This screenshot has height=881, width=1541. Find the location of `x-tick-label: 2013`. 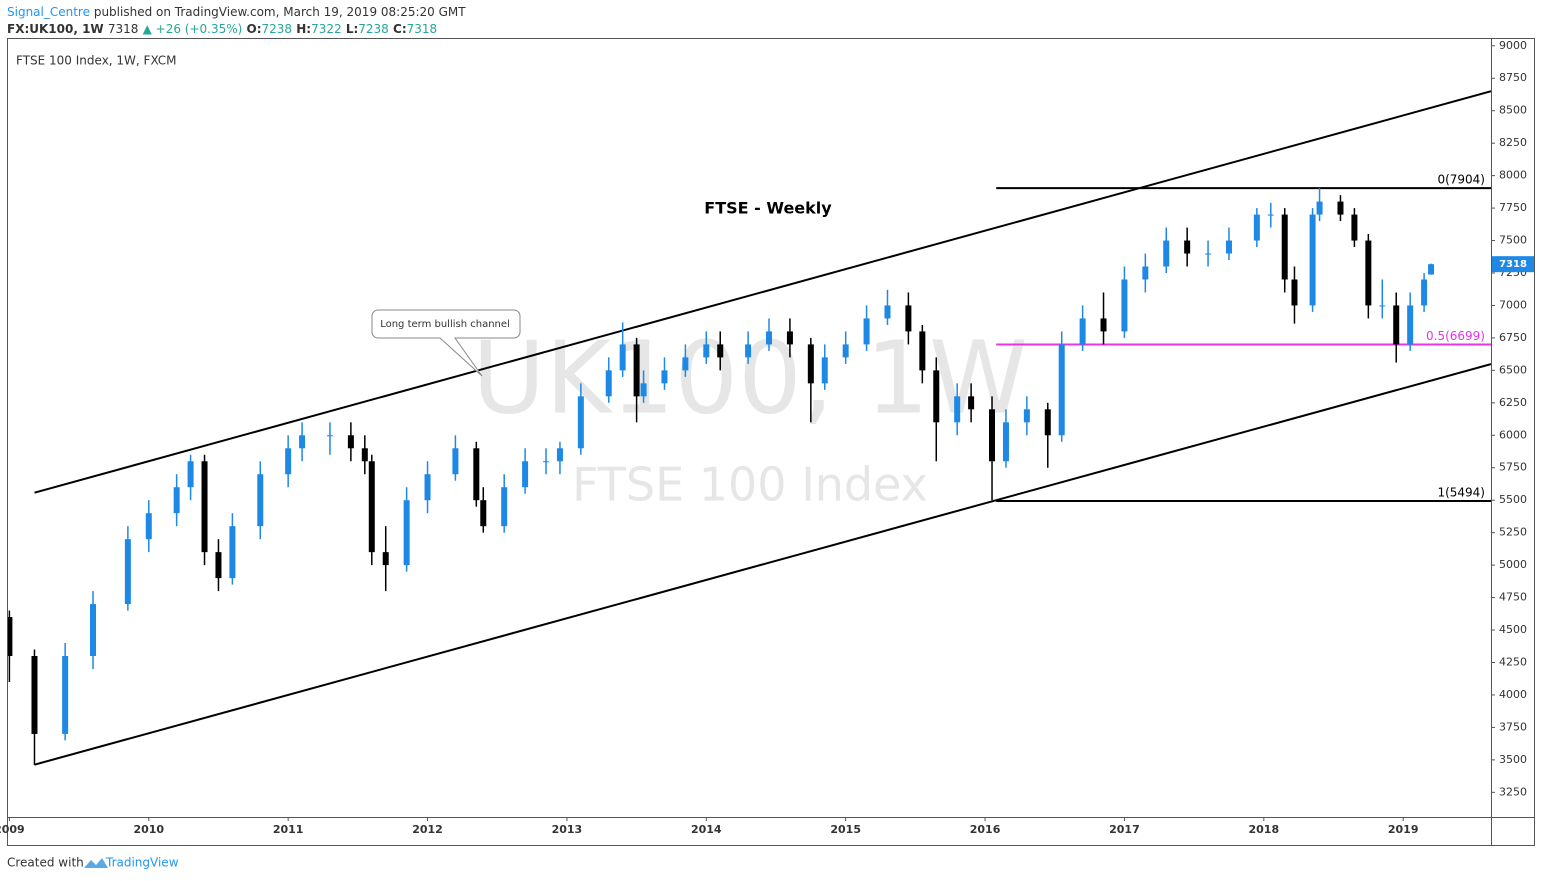

x-tick-label: 2013 is located at coordinates (567, 829).